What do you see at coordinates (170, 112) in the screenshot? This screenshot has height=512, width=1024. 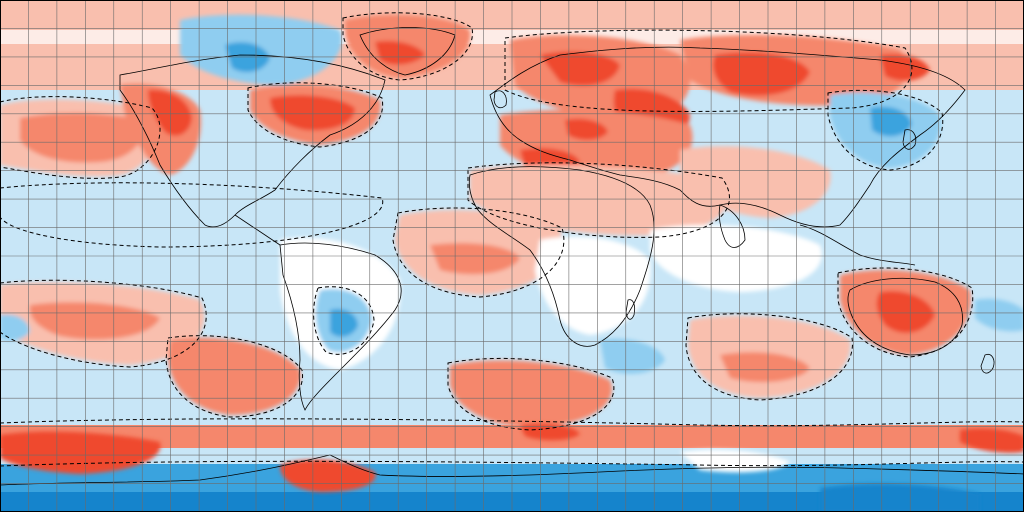 I see `region-northeast-pacific-core` at bounding box center [170, 112].